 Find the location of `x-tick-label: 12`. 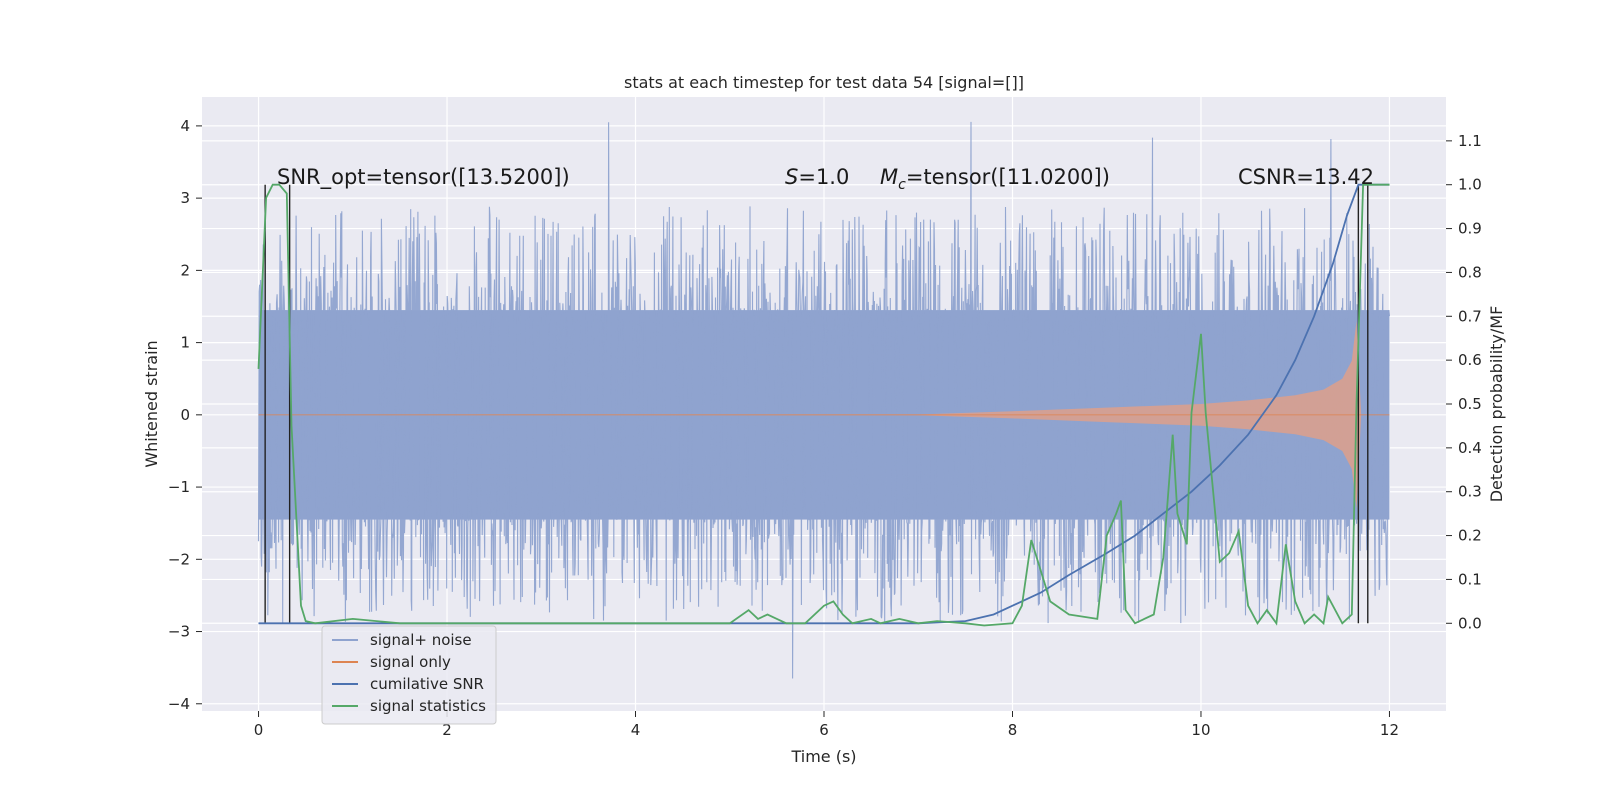

x-tick-label: 12 is located at coordinates (1389, 730).